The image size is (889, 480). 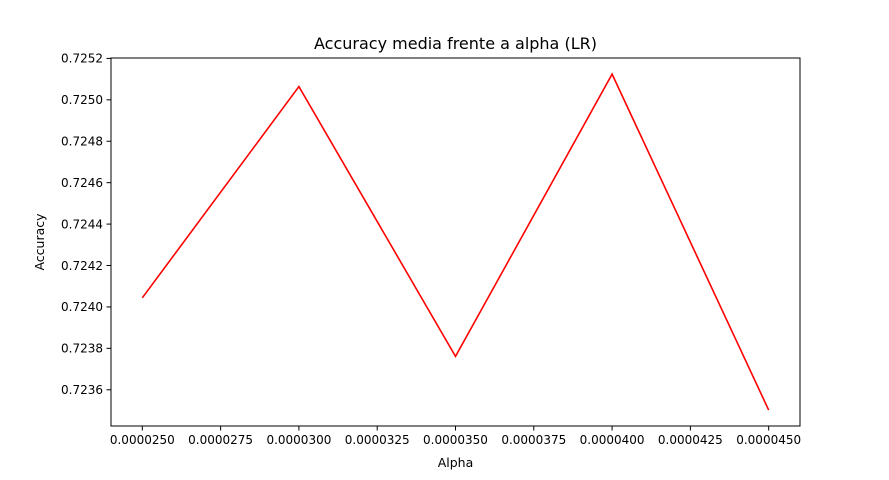 I want to click on chart-title: Accuracy media frente a alpha (LR), so click(x=455, y=43).